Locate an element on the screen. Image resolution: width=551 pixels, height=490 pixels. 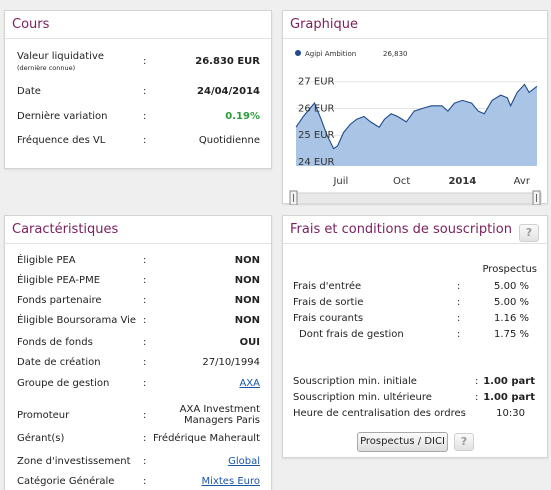
frais-title: Frais et conditions de souscription is located at coordinates (415, 230).